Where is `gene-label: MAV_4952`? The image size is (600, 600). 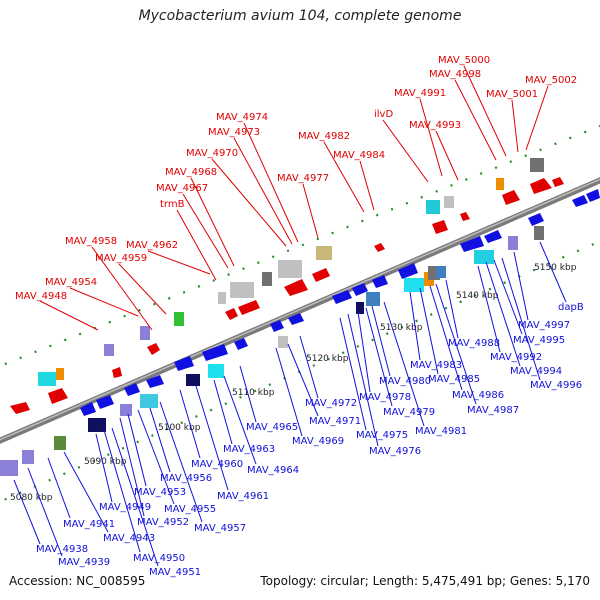 gene-label: MAV_4952 is located at coordinates (163, 522).